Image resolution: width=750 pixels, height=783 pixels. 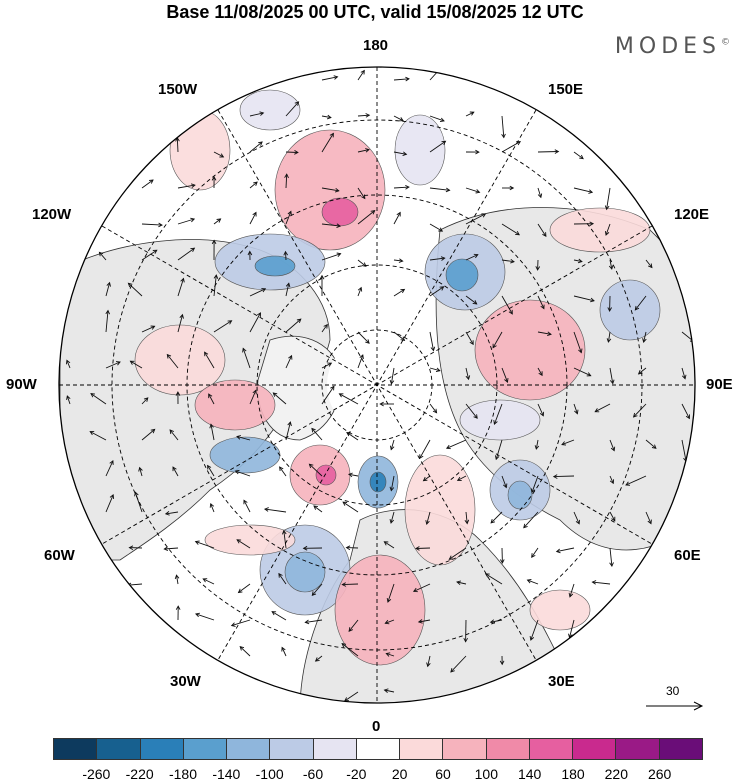 What do you see at coordinates (692, 214) in the screenshot?
I see `lon-label-120e: 120E` at bounding box center [692, 214].